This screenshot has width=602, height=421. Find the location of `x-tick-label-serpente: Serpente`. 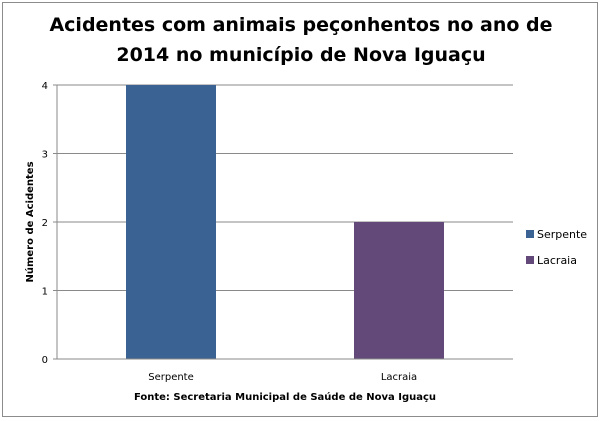

x-tick-label-serpente: Serpente is located at coordinates (171, 377).